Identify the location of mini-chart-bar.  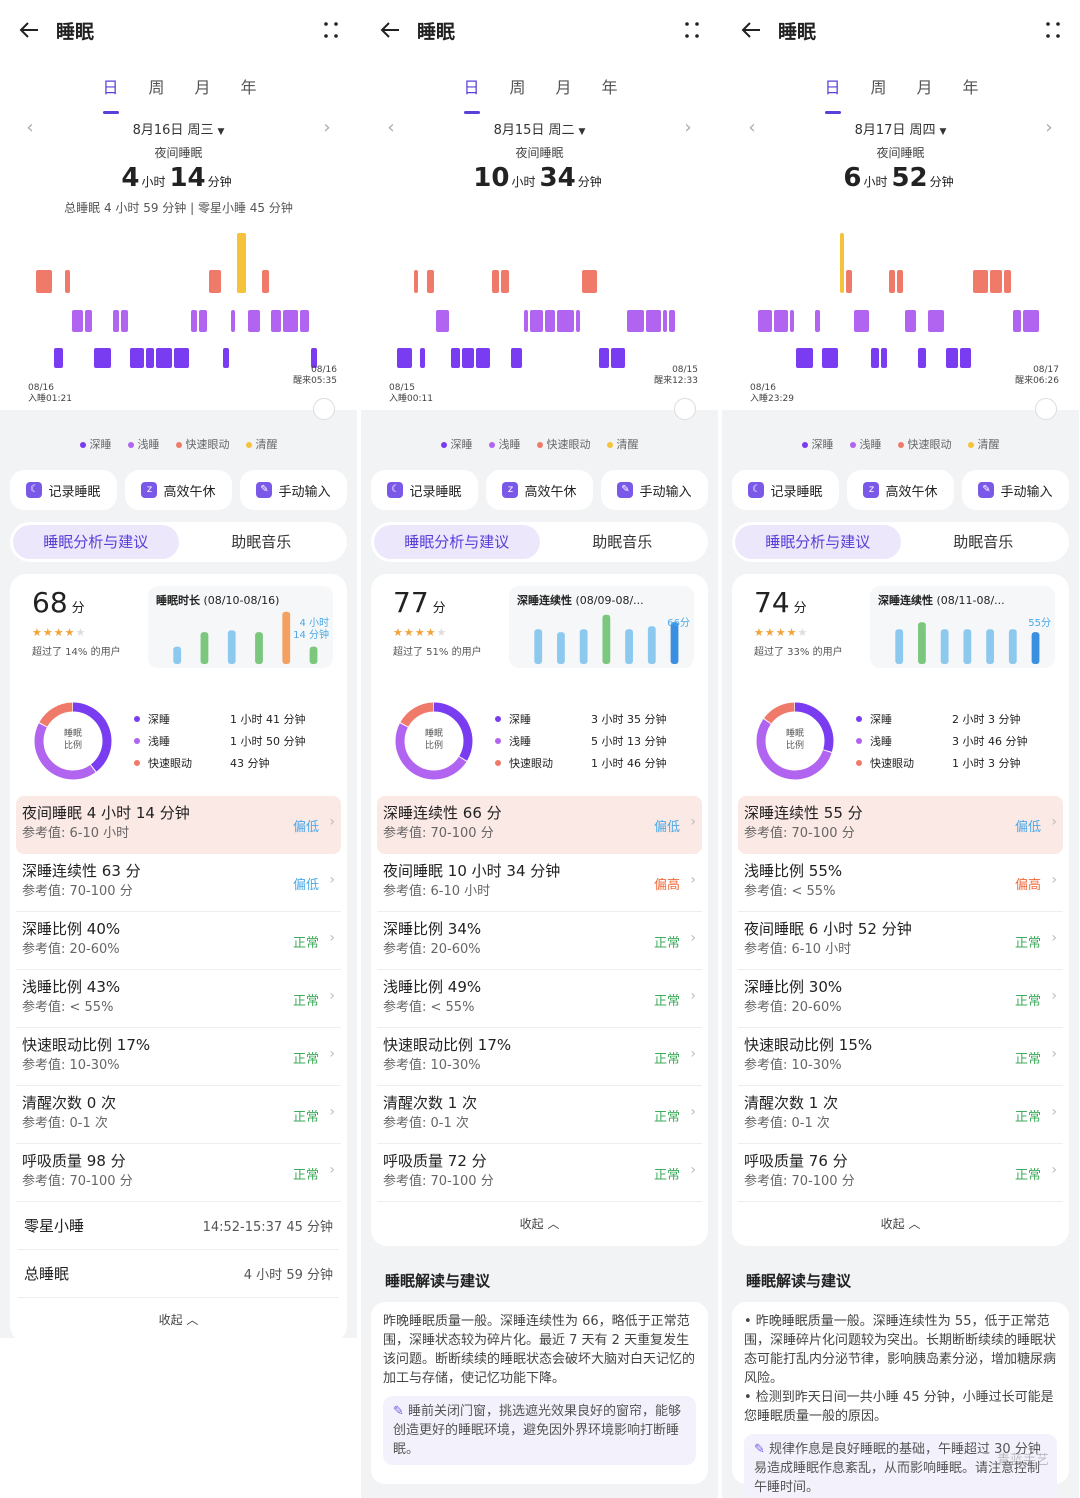
(583, 646).